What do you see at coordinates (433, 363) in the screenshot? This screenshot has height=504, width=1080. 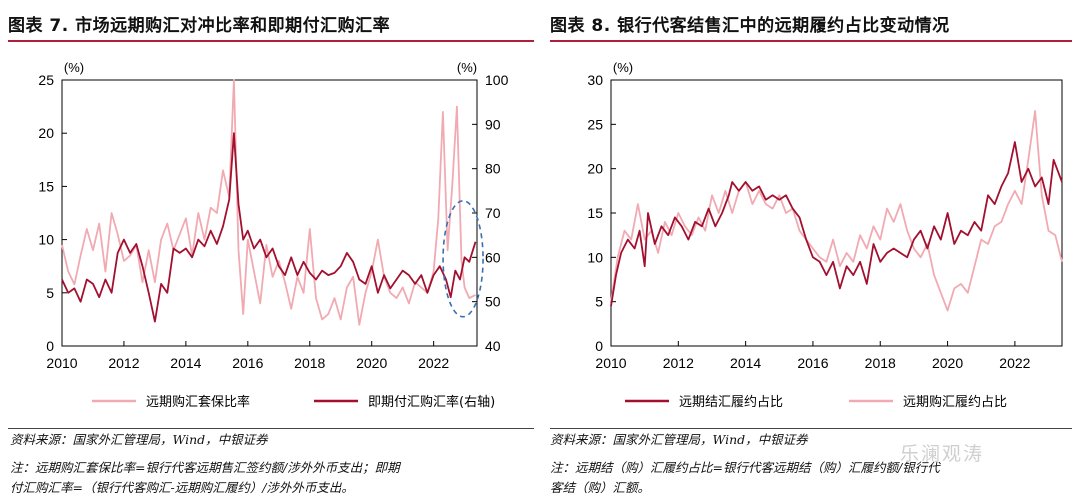 I see `left-x-tick-label: 2022` at bounding box center [433, 363].